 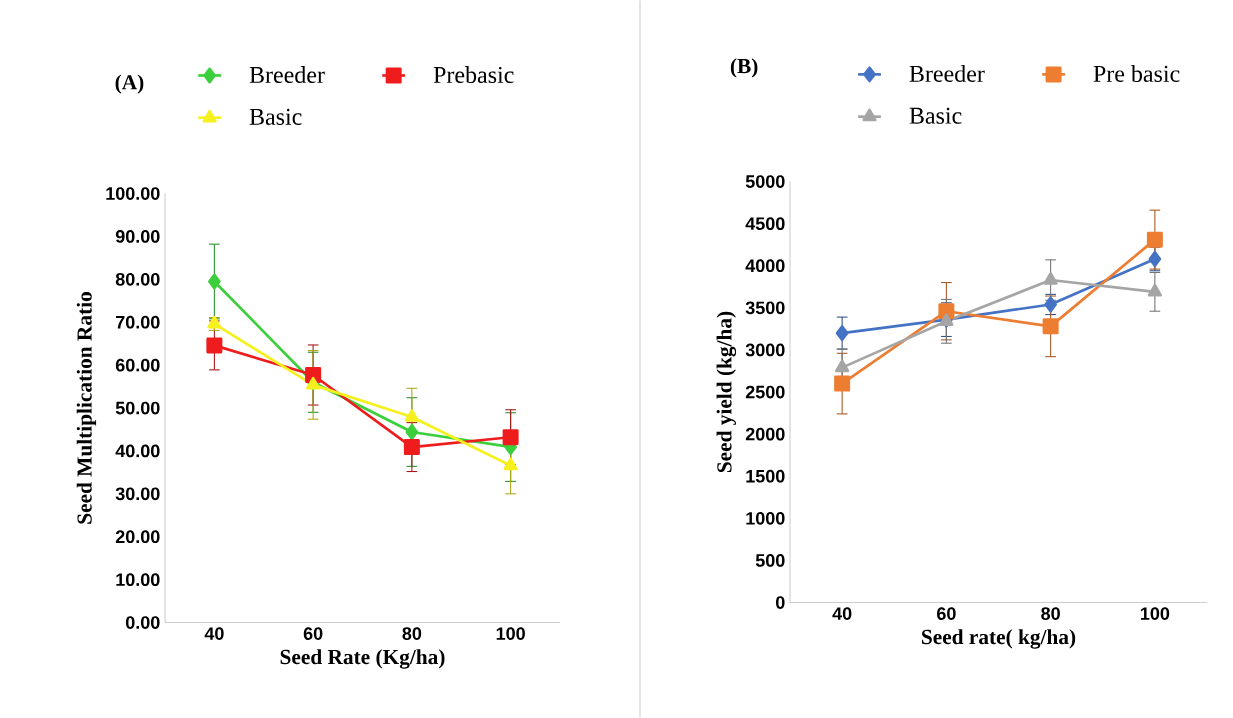 I want to click on y-tick-label: 2500, so click(x=765, y=392).